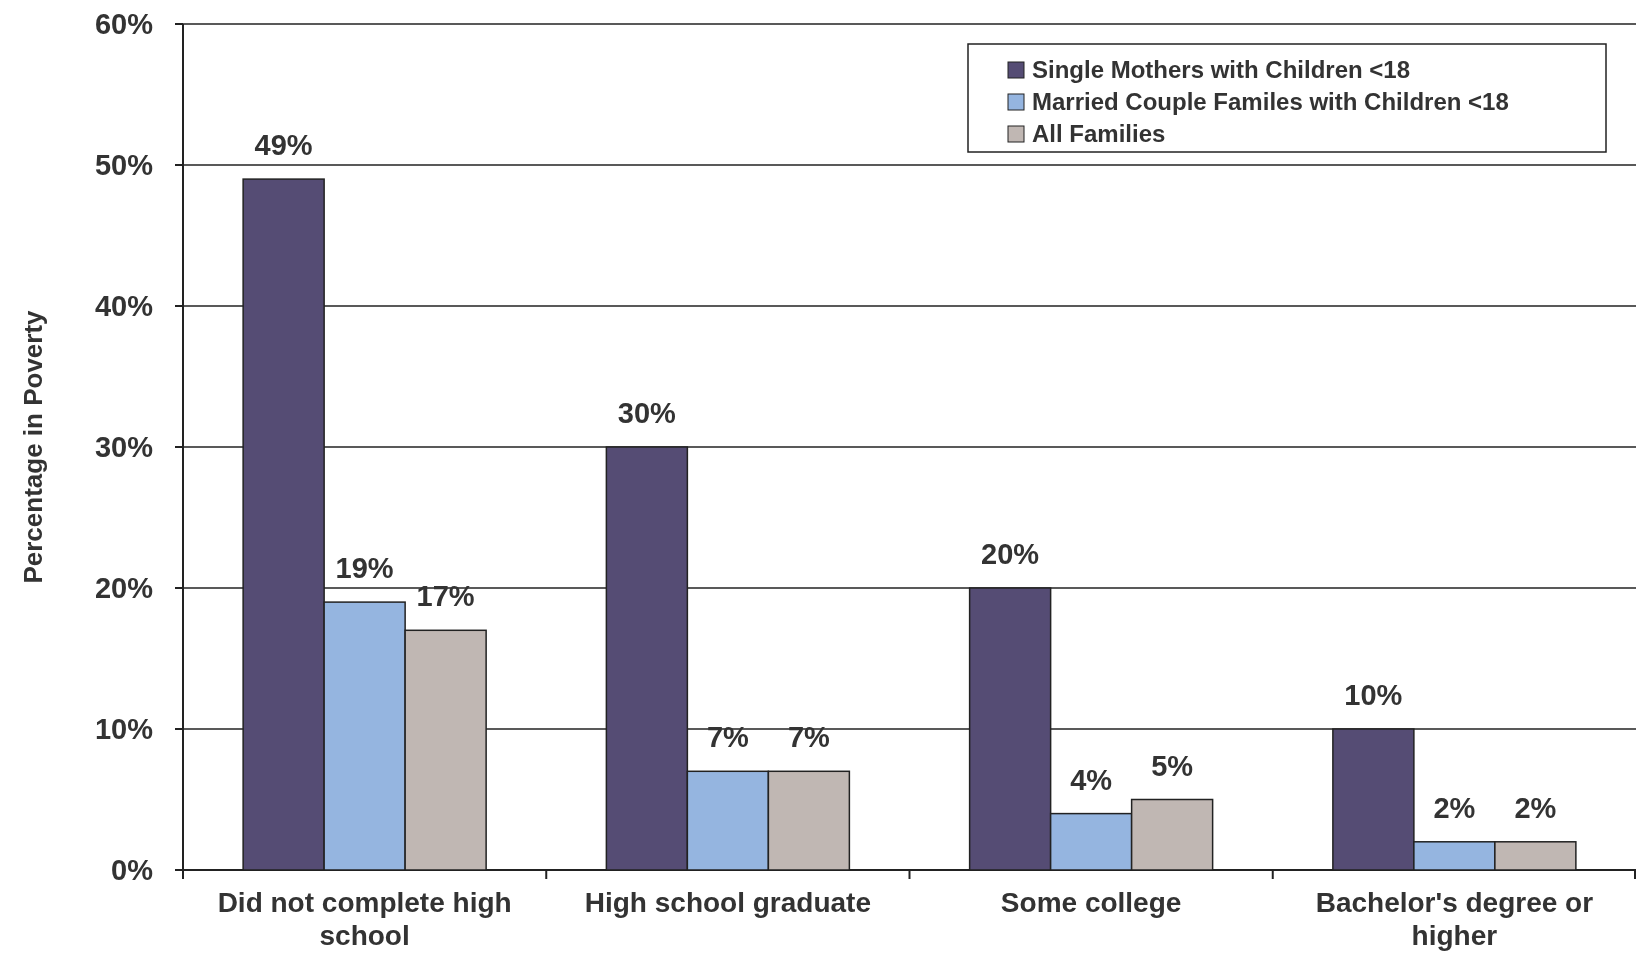 Image resolution: width=1644 pixels, height=976 pixels. Describe the element at coordinates (132, 870) in the screenshot. I see `y-tick-label: 0%` at that location.